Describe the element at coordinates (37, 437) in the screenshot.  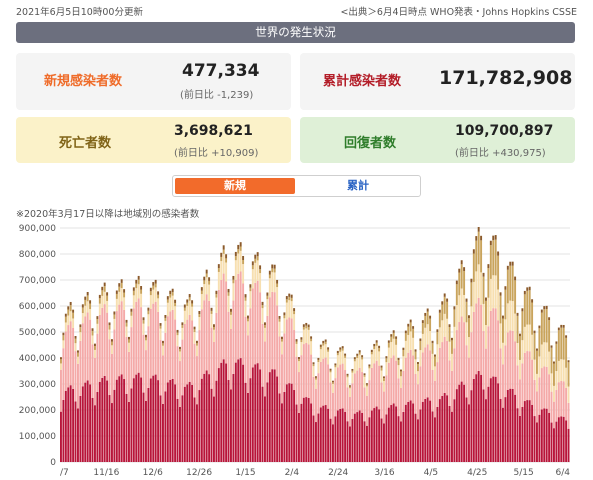
I see `y-tick-label: 100,000` at that location.